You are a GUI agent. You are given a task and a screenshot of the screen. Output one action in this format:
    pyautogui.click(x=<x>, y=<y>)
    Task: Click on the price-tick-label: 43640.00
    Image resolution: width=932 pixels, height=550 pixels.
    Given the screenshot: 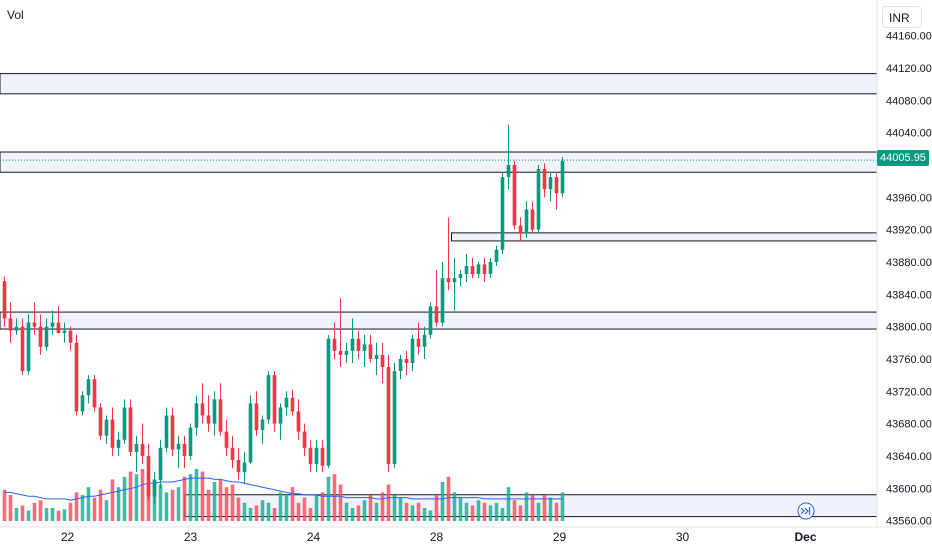 What is the action you would take?
    pyautogui.click(x=909, y=457)
    